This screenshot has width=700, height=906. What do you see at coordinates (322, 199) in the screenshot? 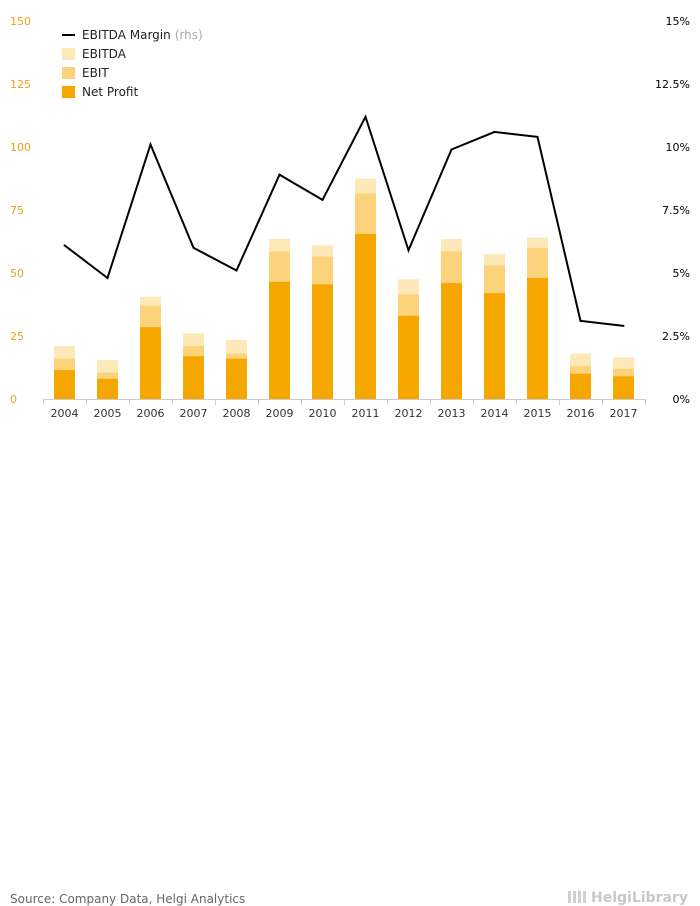
I see `ebitda-margin-point-2010` at bounding box center [322, 199].